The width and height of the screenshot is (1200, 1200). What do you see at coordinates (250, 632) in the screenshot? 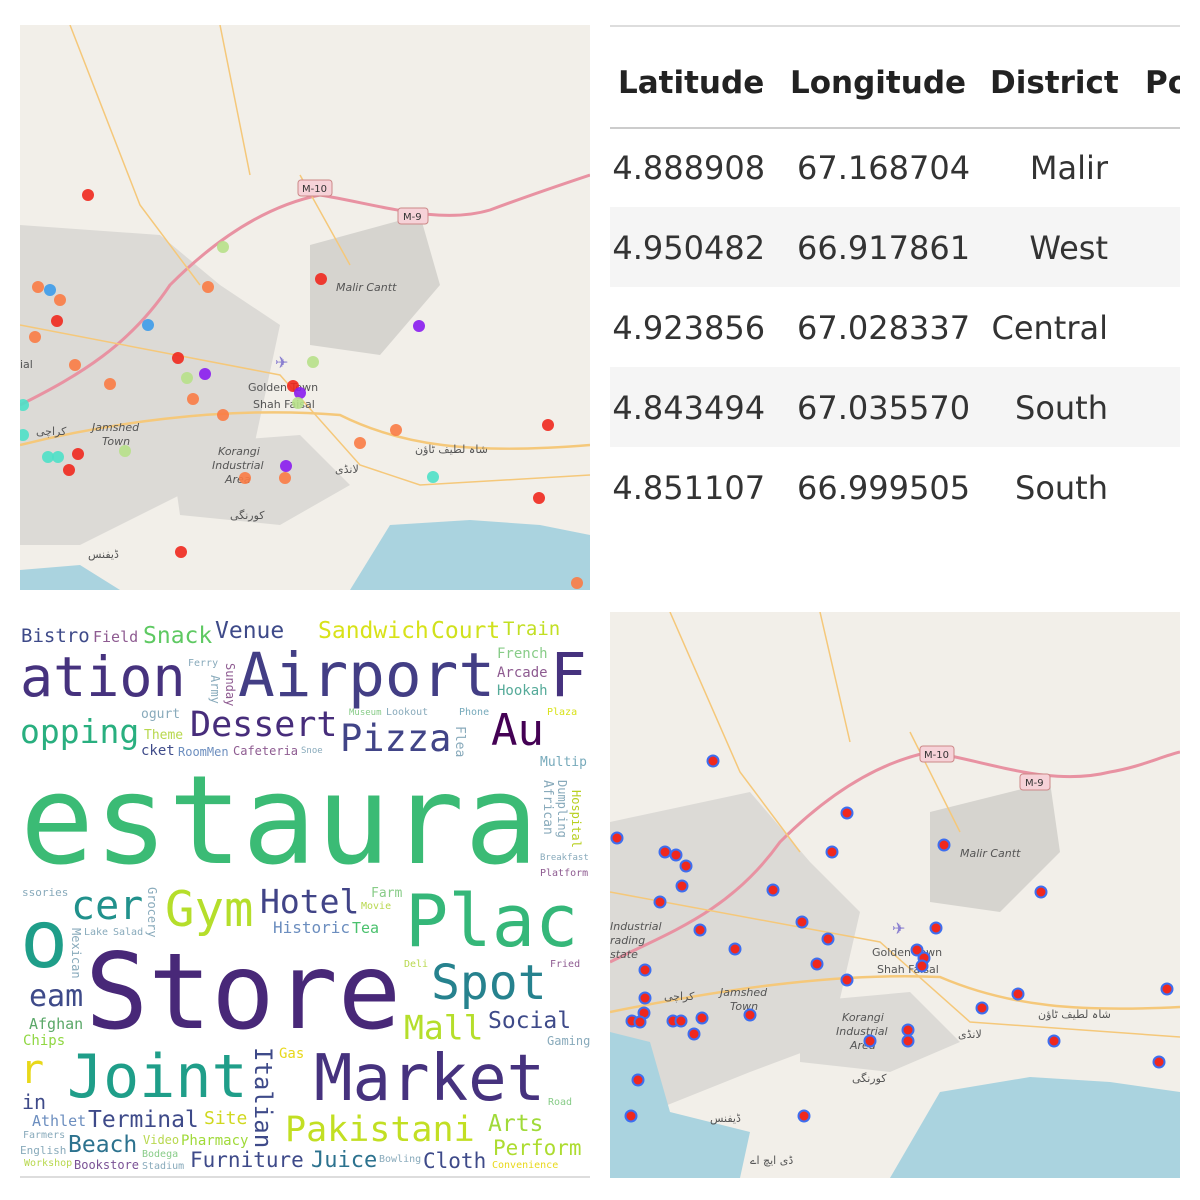
I see `word-cloud-word: Venue` at bounding box center [250, 632].